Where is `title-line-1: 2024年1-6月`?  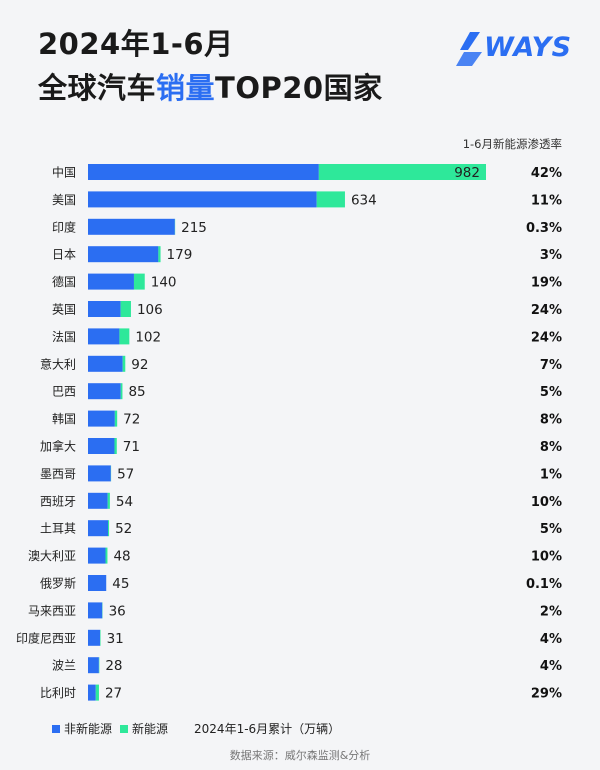
title-line-1: 2024年1-6月 is located at coordinates (136, 44).